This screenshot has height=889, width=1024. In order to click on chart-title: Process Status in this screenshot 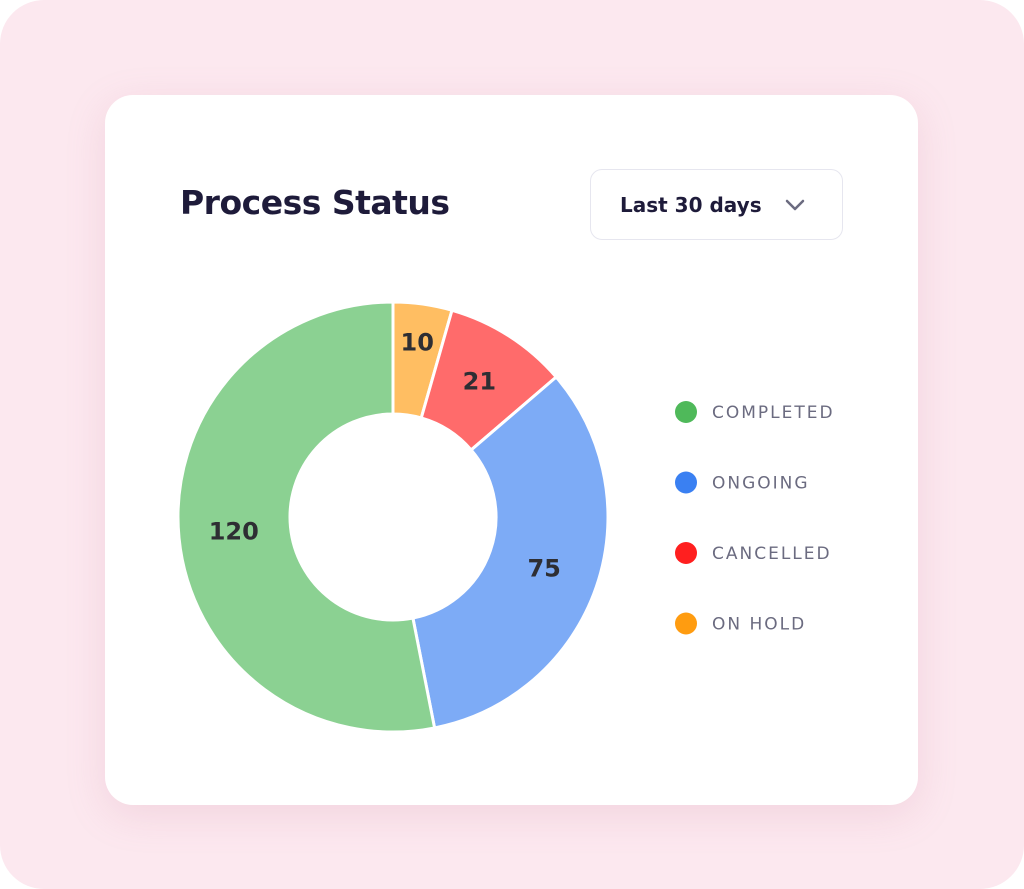, I will do `click(315, 202)`.